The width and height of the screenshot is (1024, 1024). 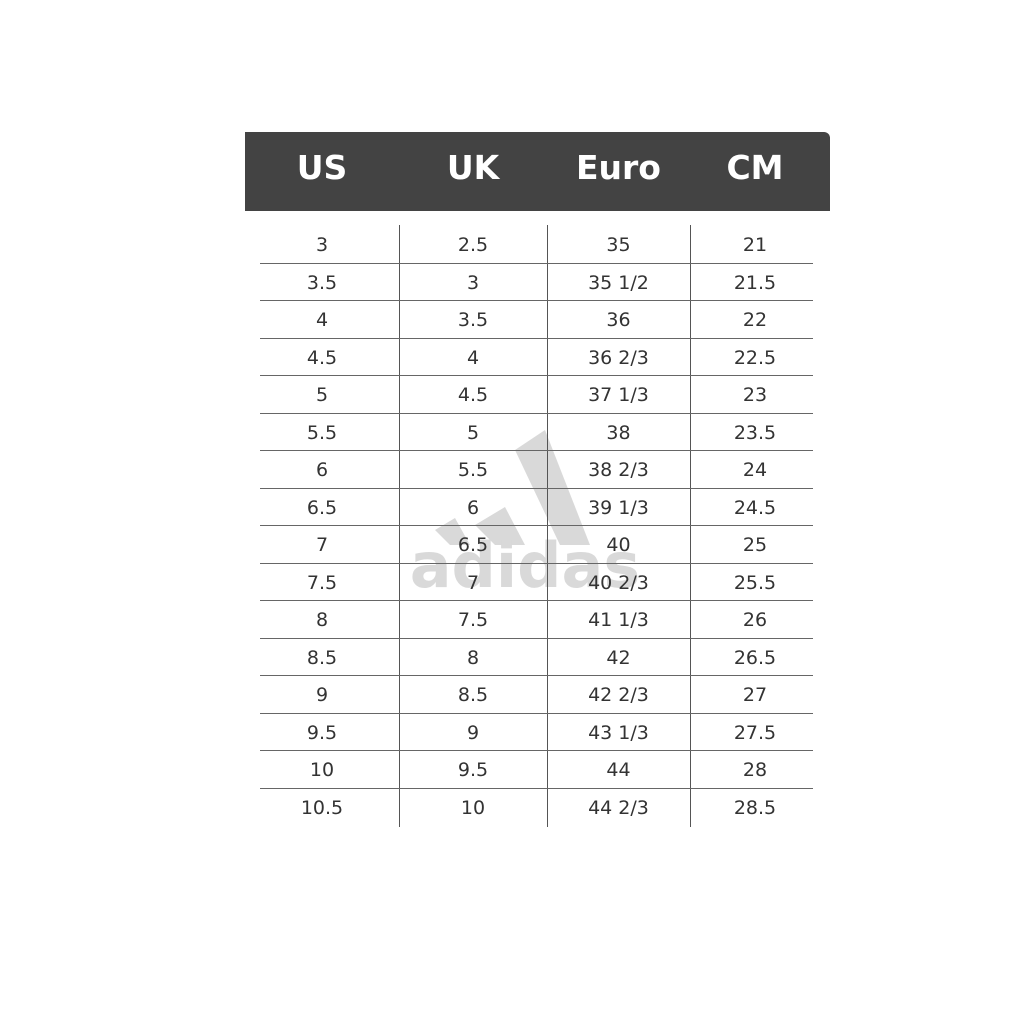 What do you see at coordinates (473, 507) in the screenshot?
I see `cell-uk: 6` at bounding box center [473, 507].